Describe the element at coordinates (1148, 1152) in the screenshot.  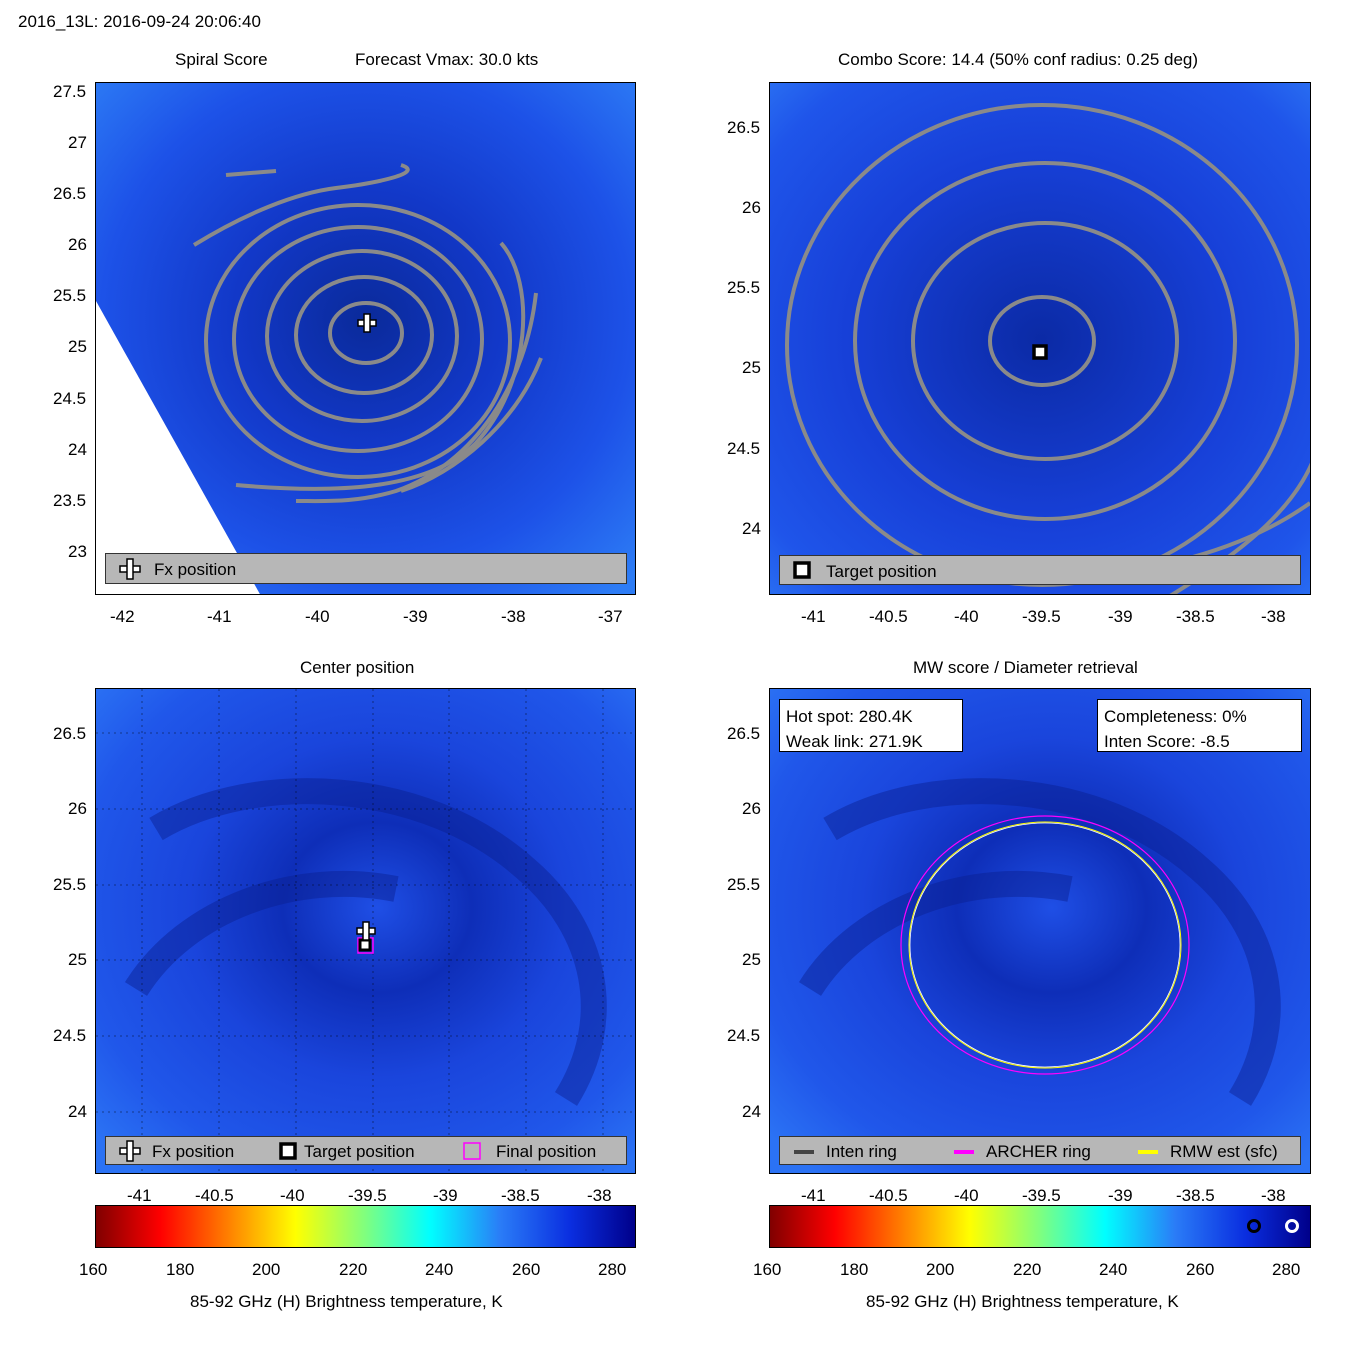
I see `rmw-legend-icon` at that location.